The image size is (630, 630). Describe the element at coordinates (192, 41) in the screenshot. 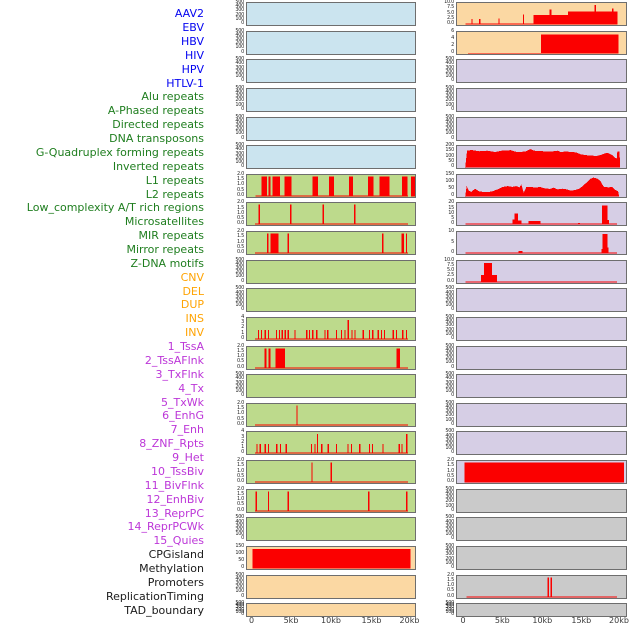

I see `track-label-HBV: HBV` at that location.